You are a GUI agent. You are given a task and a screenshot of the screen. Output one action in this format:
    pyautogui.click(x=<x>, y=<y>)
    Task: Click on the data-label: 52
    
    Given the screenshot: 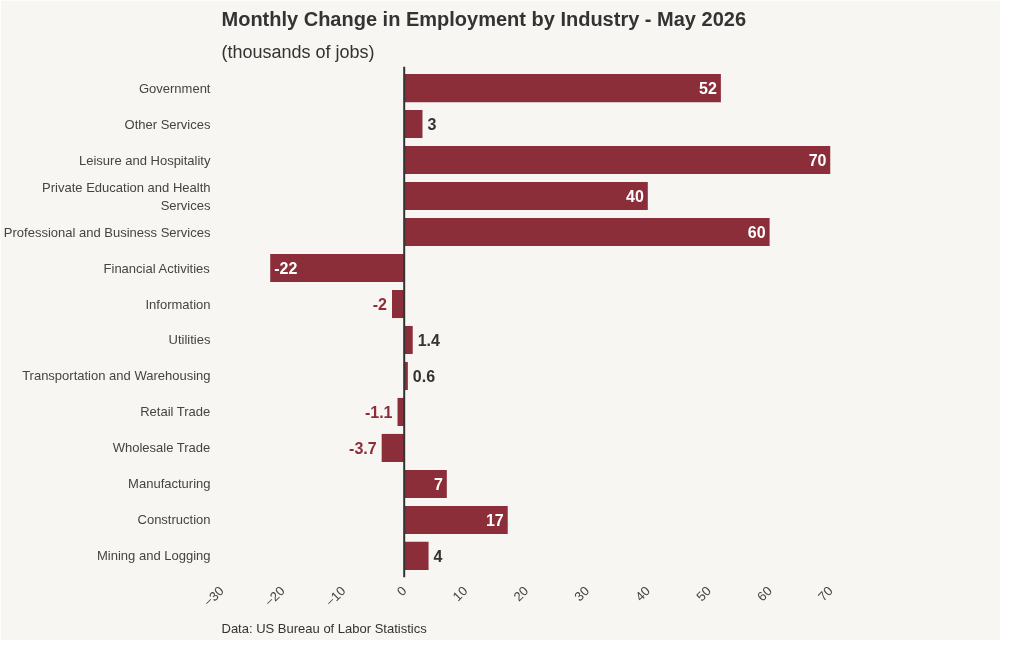 What is the action you would take?
    pyautogui.click(x=708, y=89)
    